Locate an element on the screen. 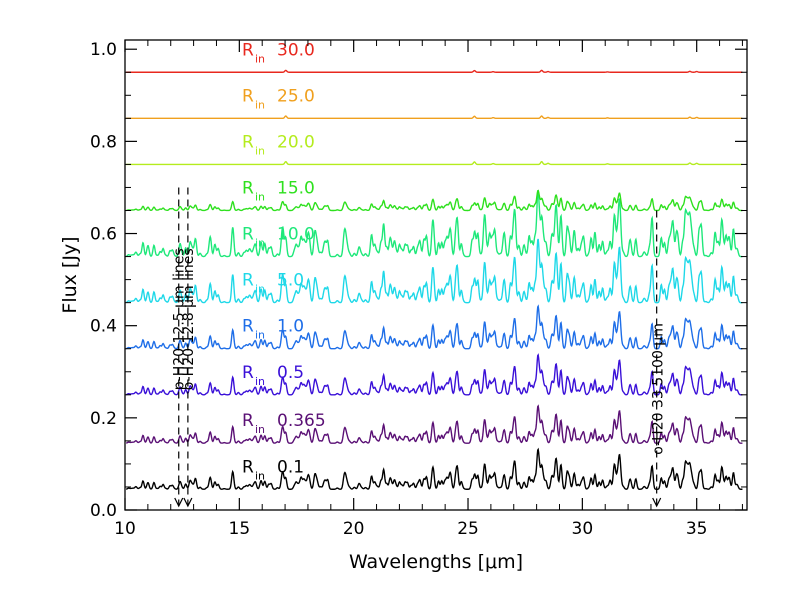 The image size is (786, 591). annotation-text: p-H20 12.5 μm lines is located at coordinates (180, 319).